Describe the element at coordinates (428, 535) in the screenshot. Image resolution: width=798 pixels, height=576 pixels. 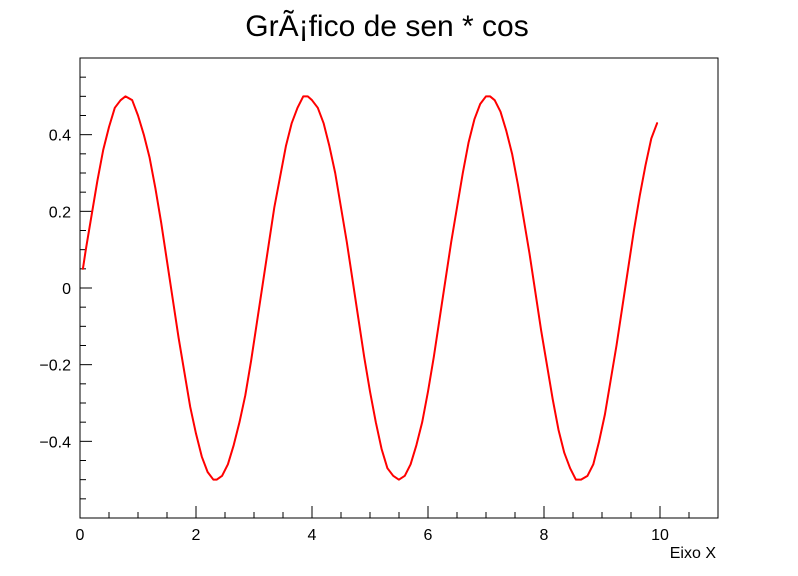
I see `x-tick-label: 6` at that location.